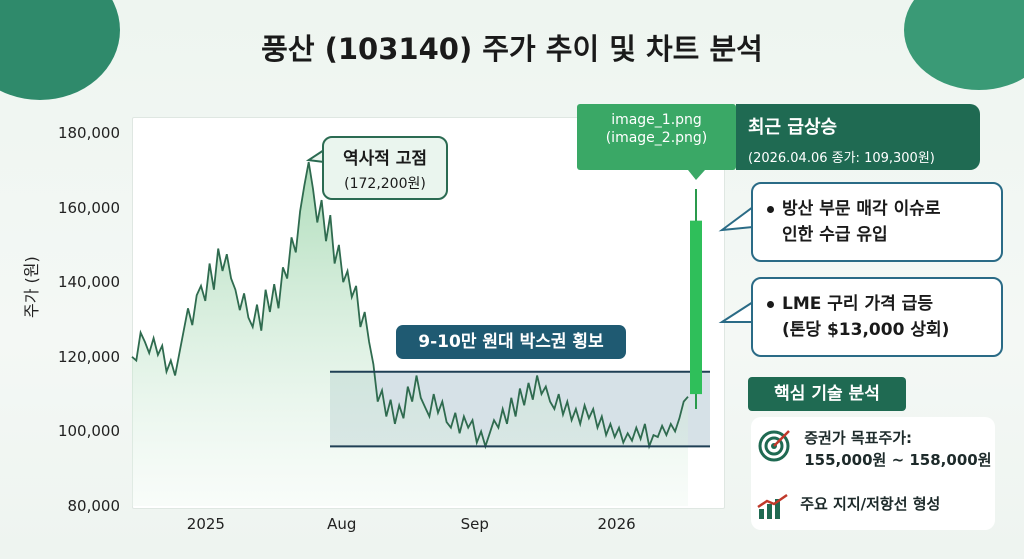 The image size is (1024, 559). What do you see at coordinates (793, 127) in the screenshot?
I see `surge-title: 최근 급상승` at bounding box center [793, 127].